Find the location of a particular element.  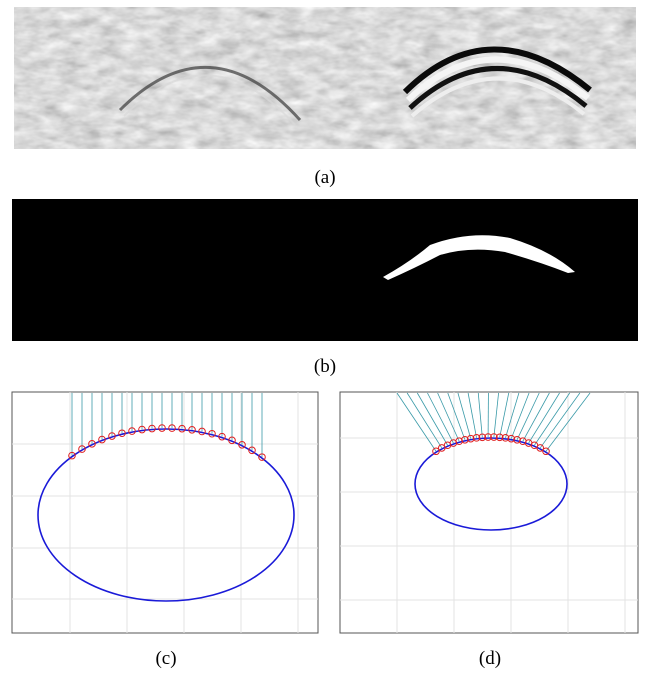

fitted-ellipse is located at coordinates (166, 515).